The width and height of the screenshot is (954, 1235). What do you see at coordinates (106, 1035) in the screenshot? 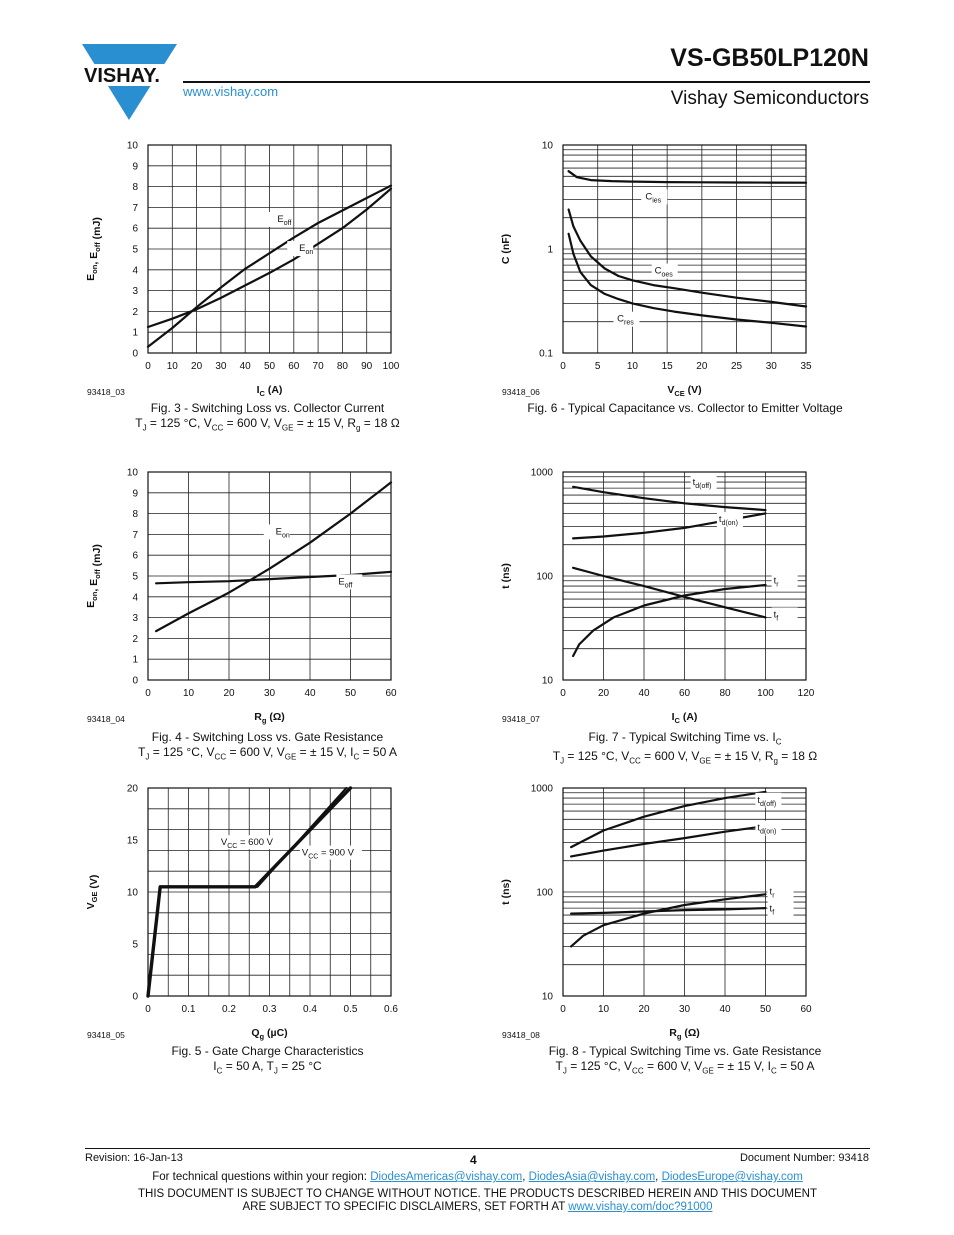
I see `figure-id: 93418_05` at bounding box center [106, 1035].